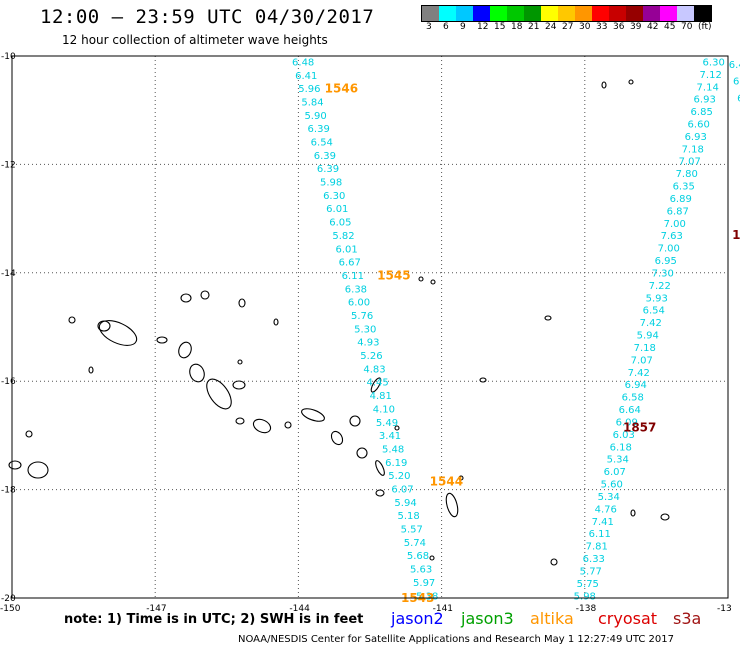  I want to click on legend-label: 39, so click(636, 27).